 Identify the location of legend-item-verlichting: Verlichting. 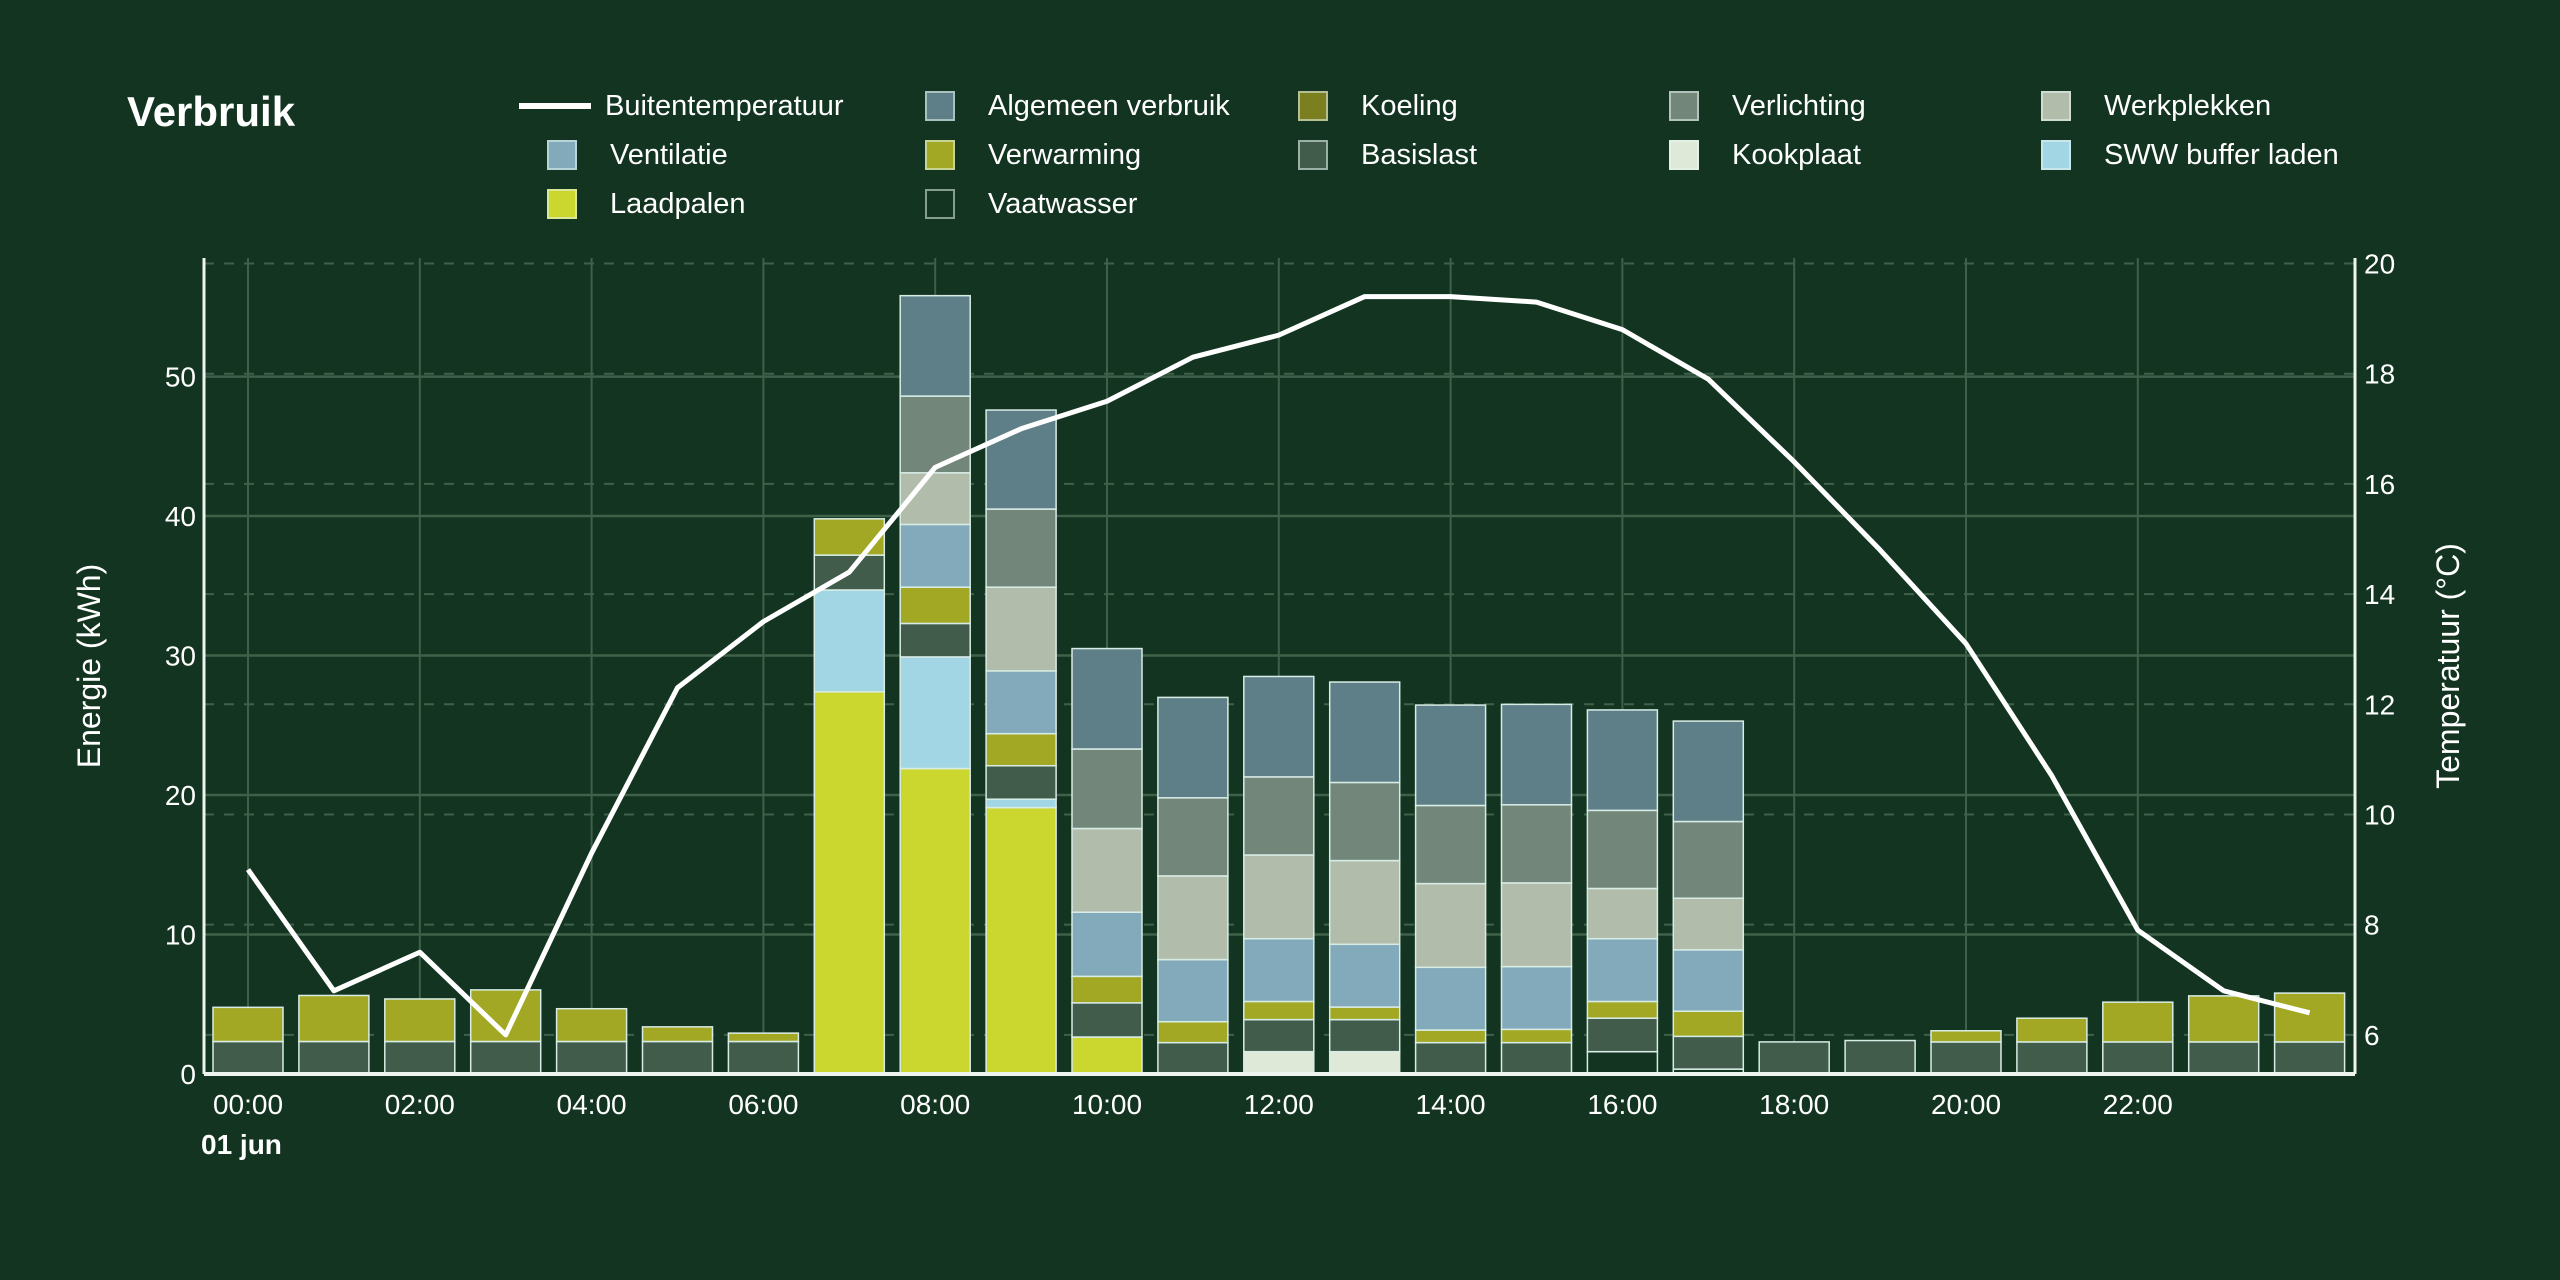
(1767, 106).